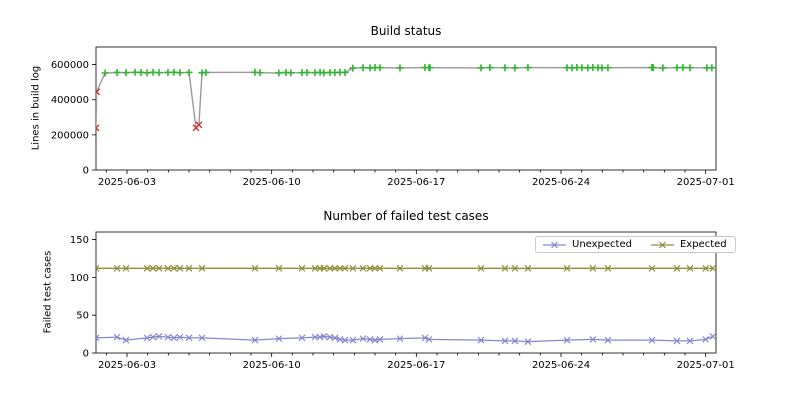 This screenshot has height=400, width=800. What do you see at coordinates (70, 65) in the screenshot?
I see `y-tick-label: 600000` at bounding box center [70, 65].